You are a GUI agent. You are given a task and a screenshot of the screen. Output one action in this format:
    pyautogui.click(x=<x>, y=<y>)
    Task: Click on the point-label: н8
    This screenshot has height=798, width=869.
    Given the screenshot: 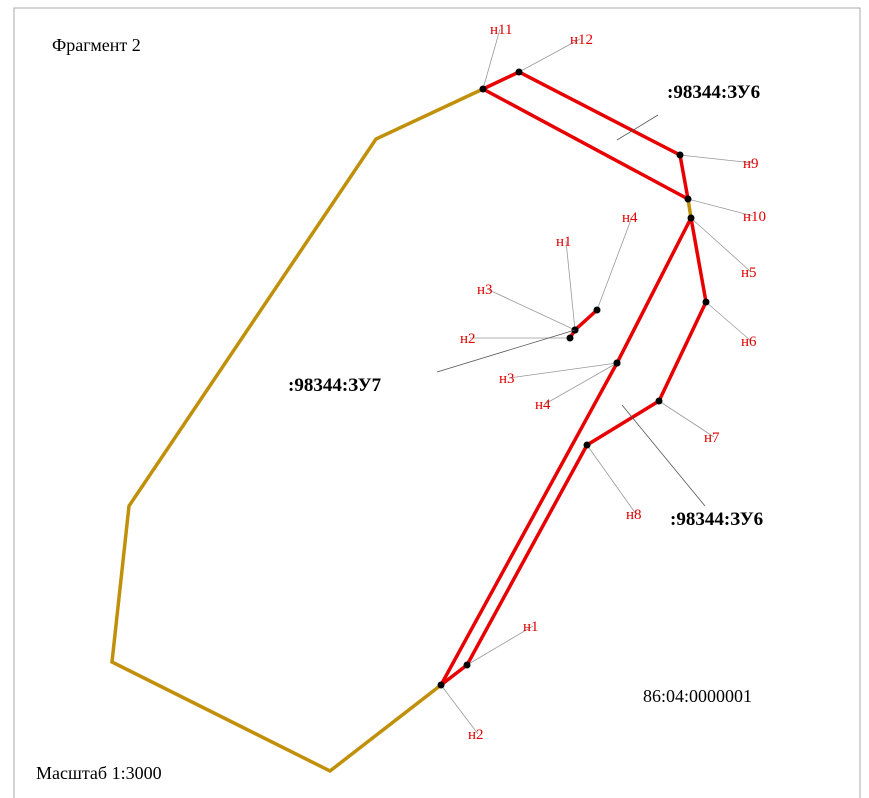 What is the action you would take?
    pyautogui.click(x=634, y=515)
    